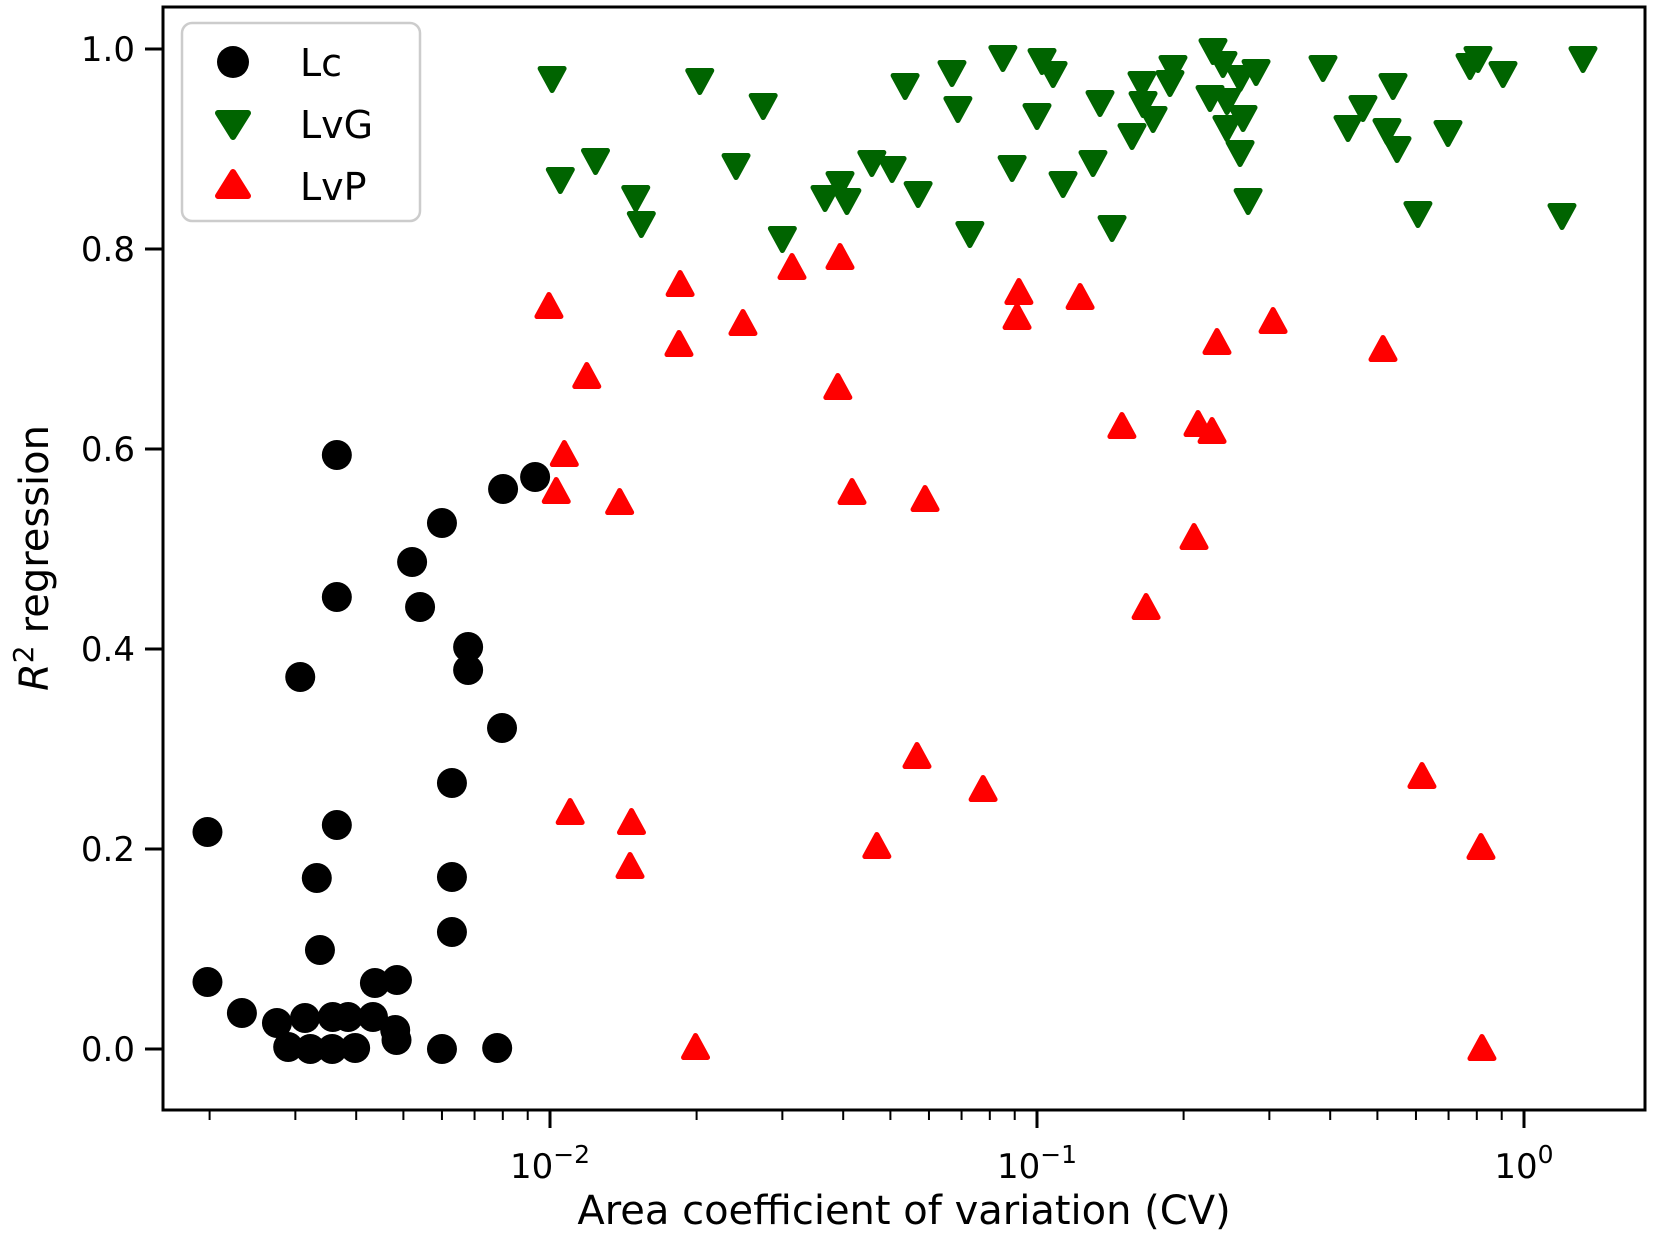  What do you see at coordinates (321, 63) in the screenshot?
I see `legend-label-lc: Lc` at bounding box center [321, 63].